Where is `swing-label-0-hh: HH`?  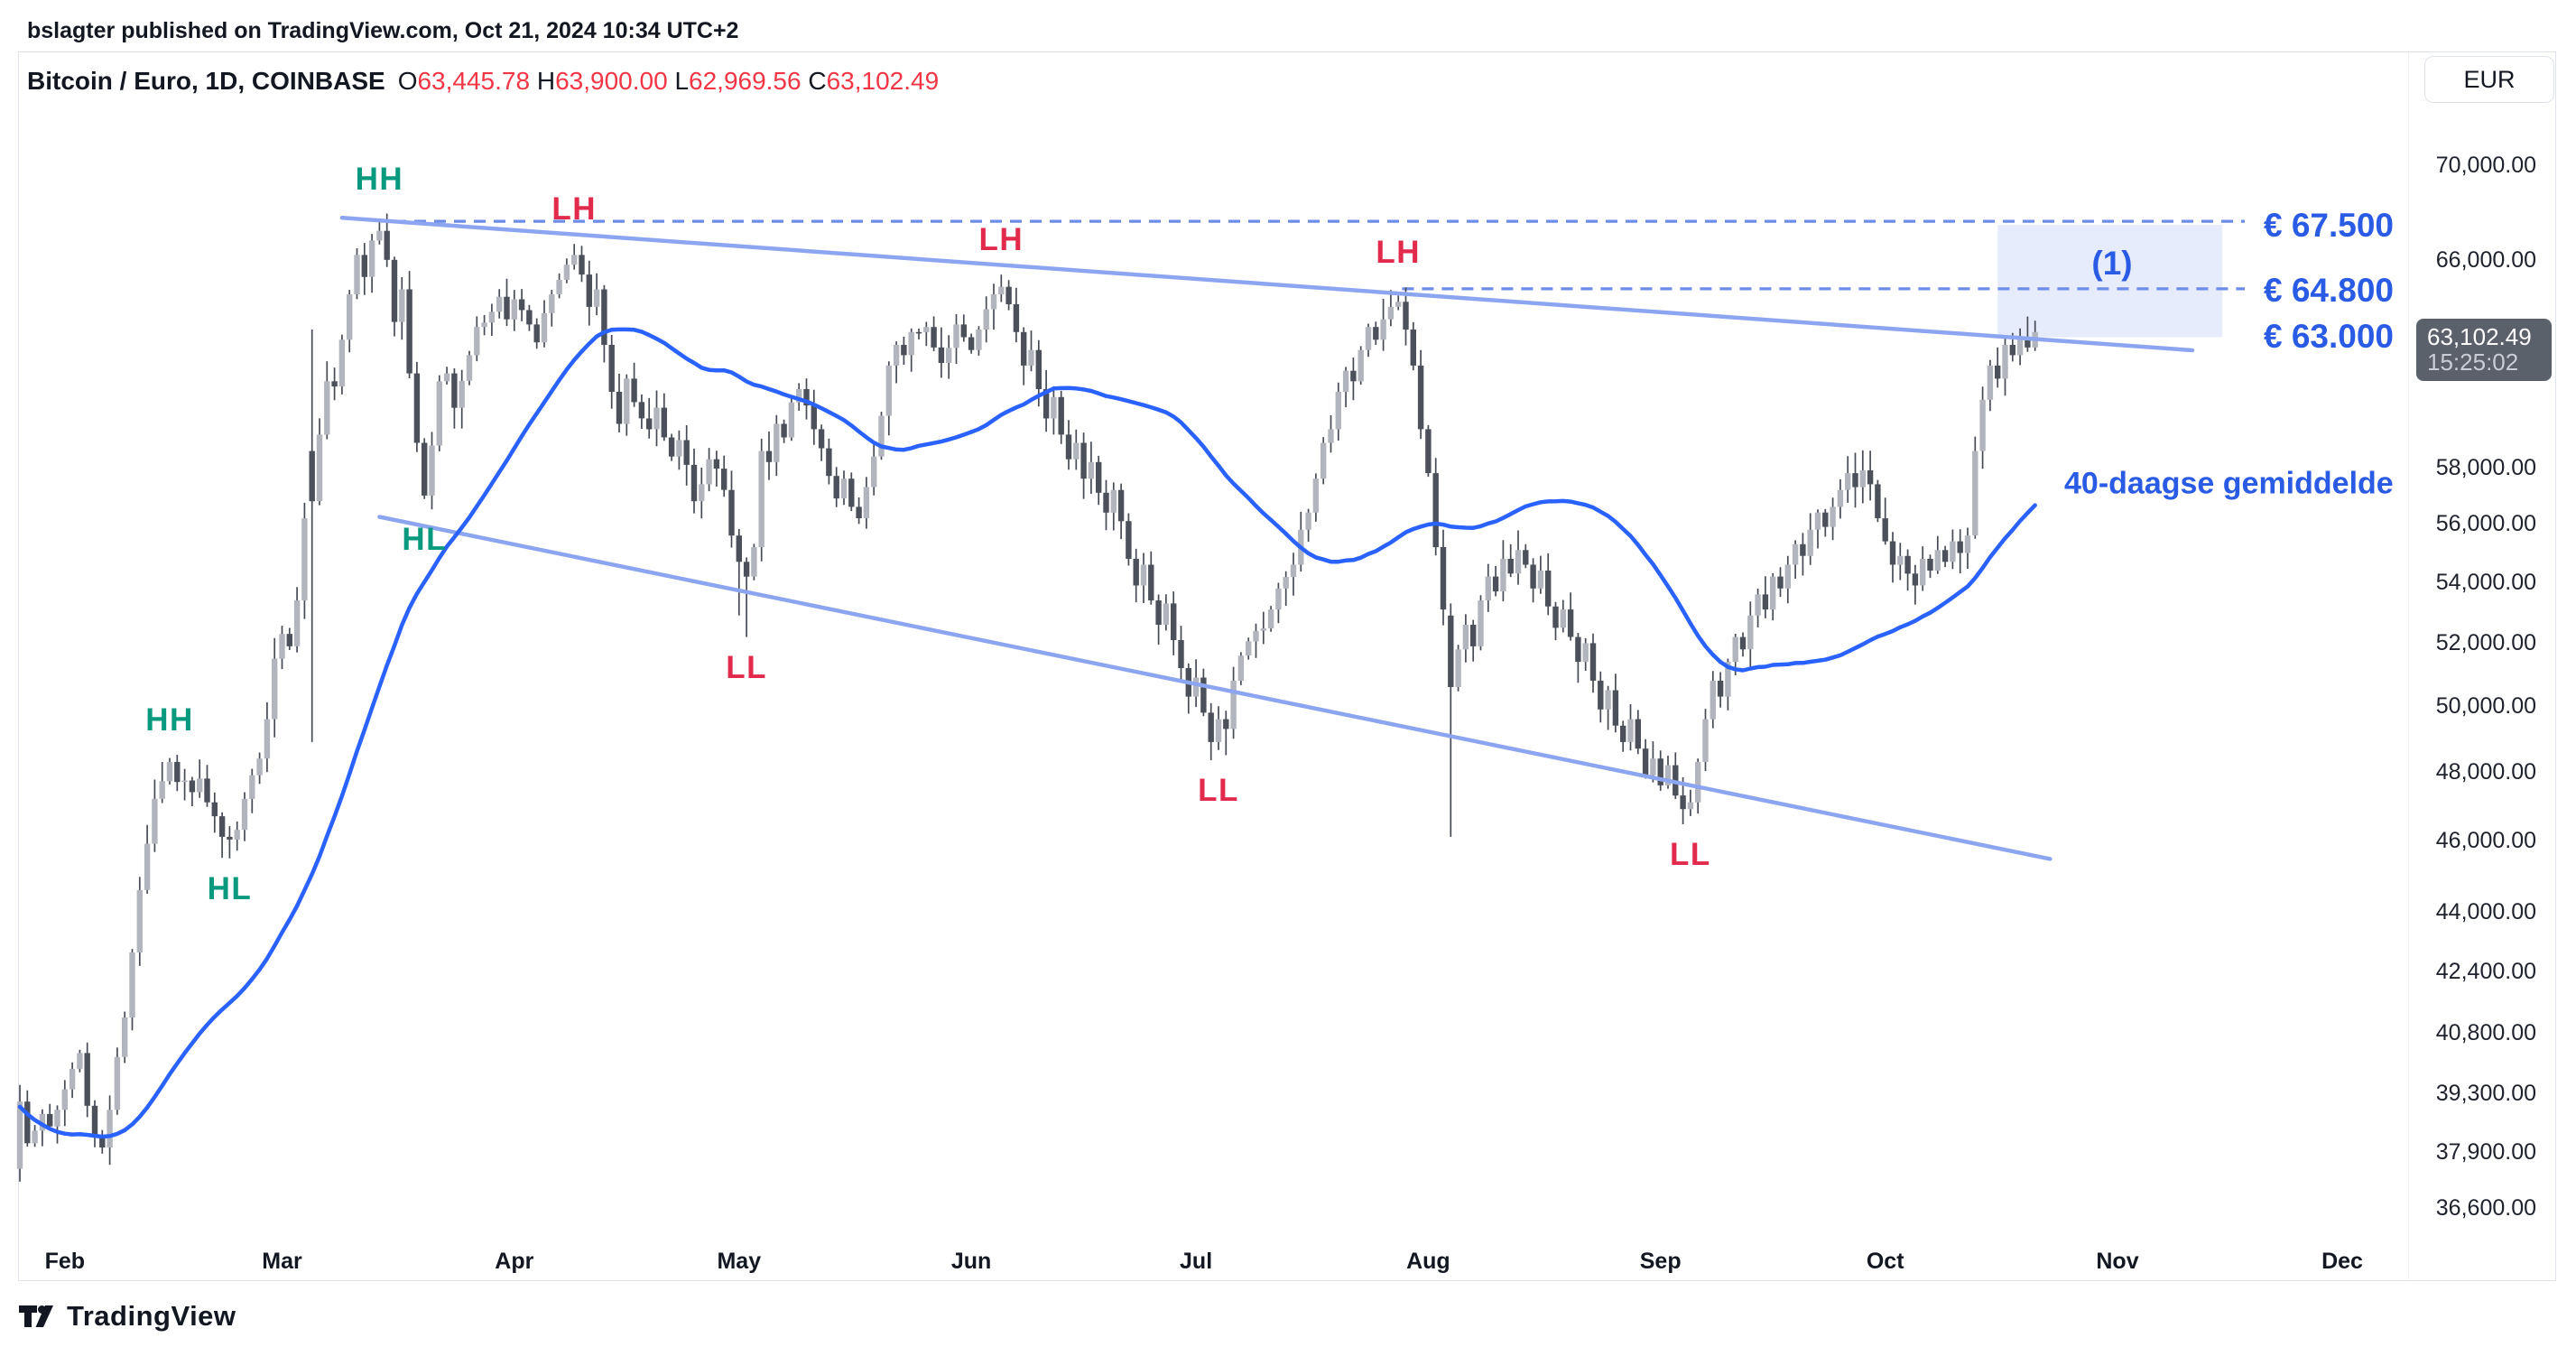 swing-label-0-hh: HH is located at coordinates (170, 720).